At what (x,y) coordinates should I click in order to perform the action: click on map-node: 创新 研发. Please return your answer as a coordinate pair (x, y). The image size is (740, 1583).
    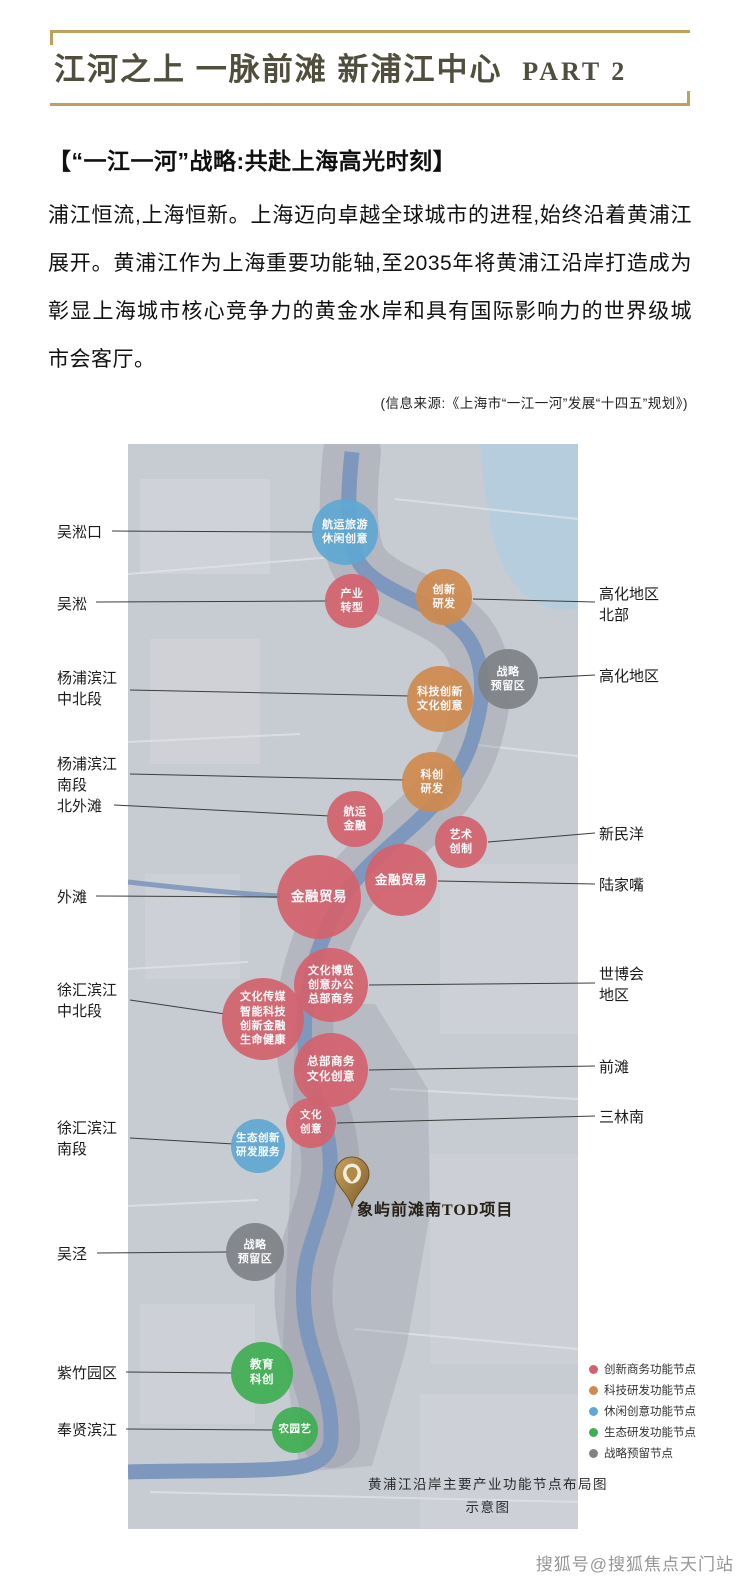
    Looking at the image, I should click on (444, 597).